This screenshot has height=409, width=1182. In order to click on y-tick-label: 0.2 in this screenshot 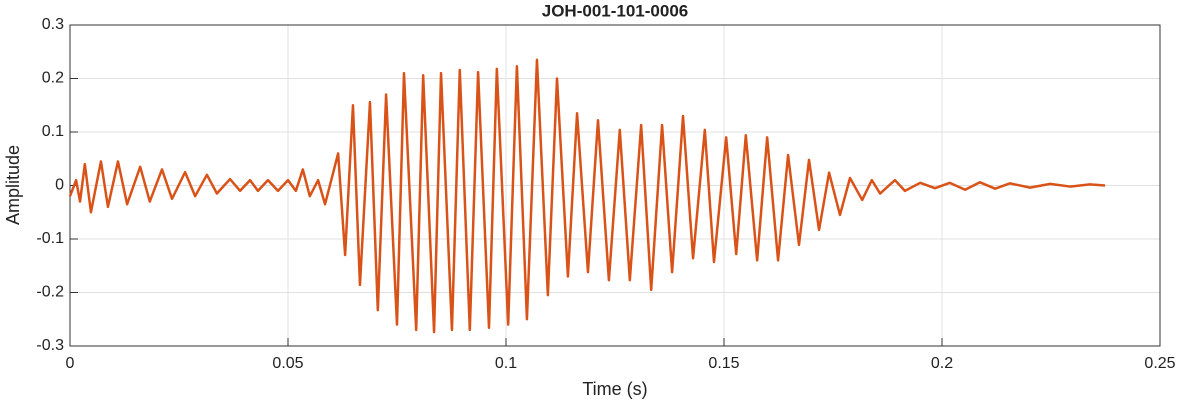, I will do `click(53, 78)`.